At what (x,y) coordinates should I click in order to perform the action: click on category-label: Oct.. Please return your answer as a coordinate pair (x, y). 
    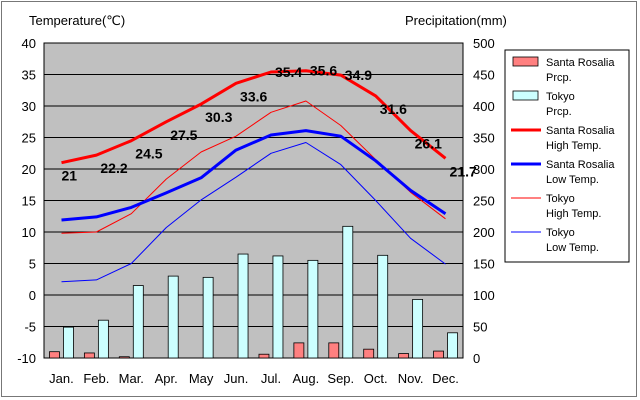
    Looking at the image, I should click on (376, 378).